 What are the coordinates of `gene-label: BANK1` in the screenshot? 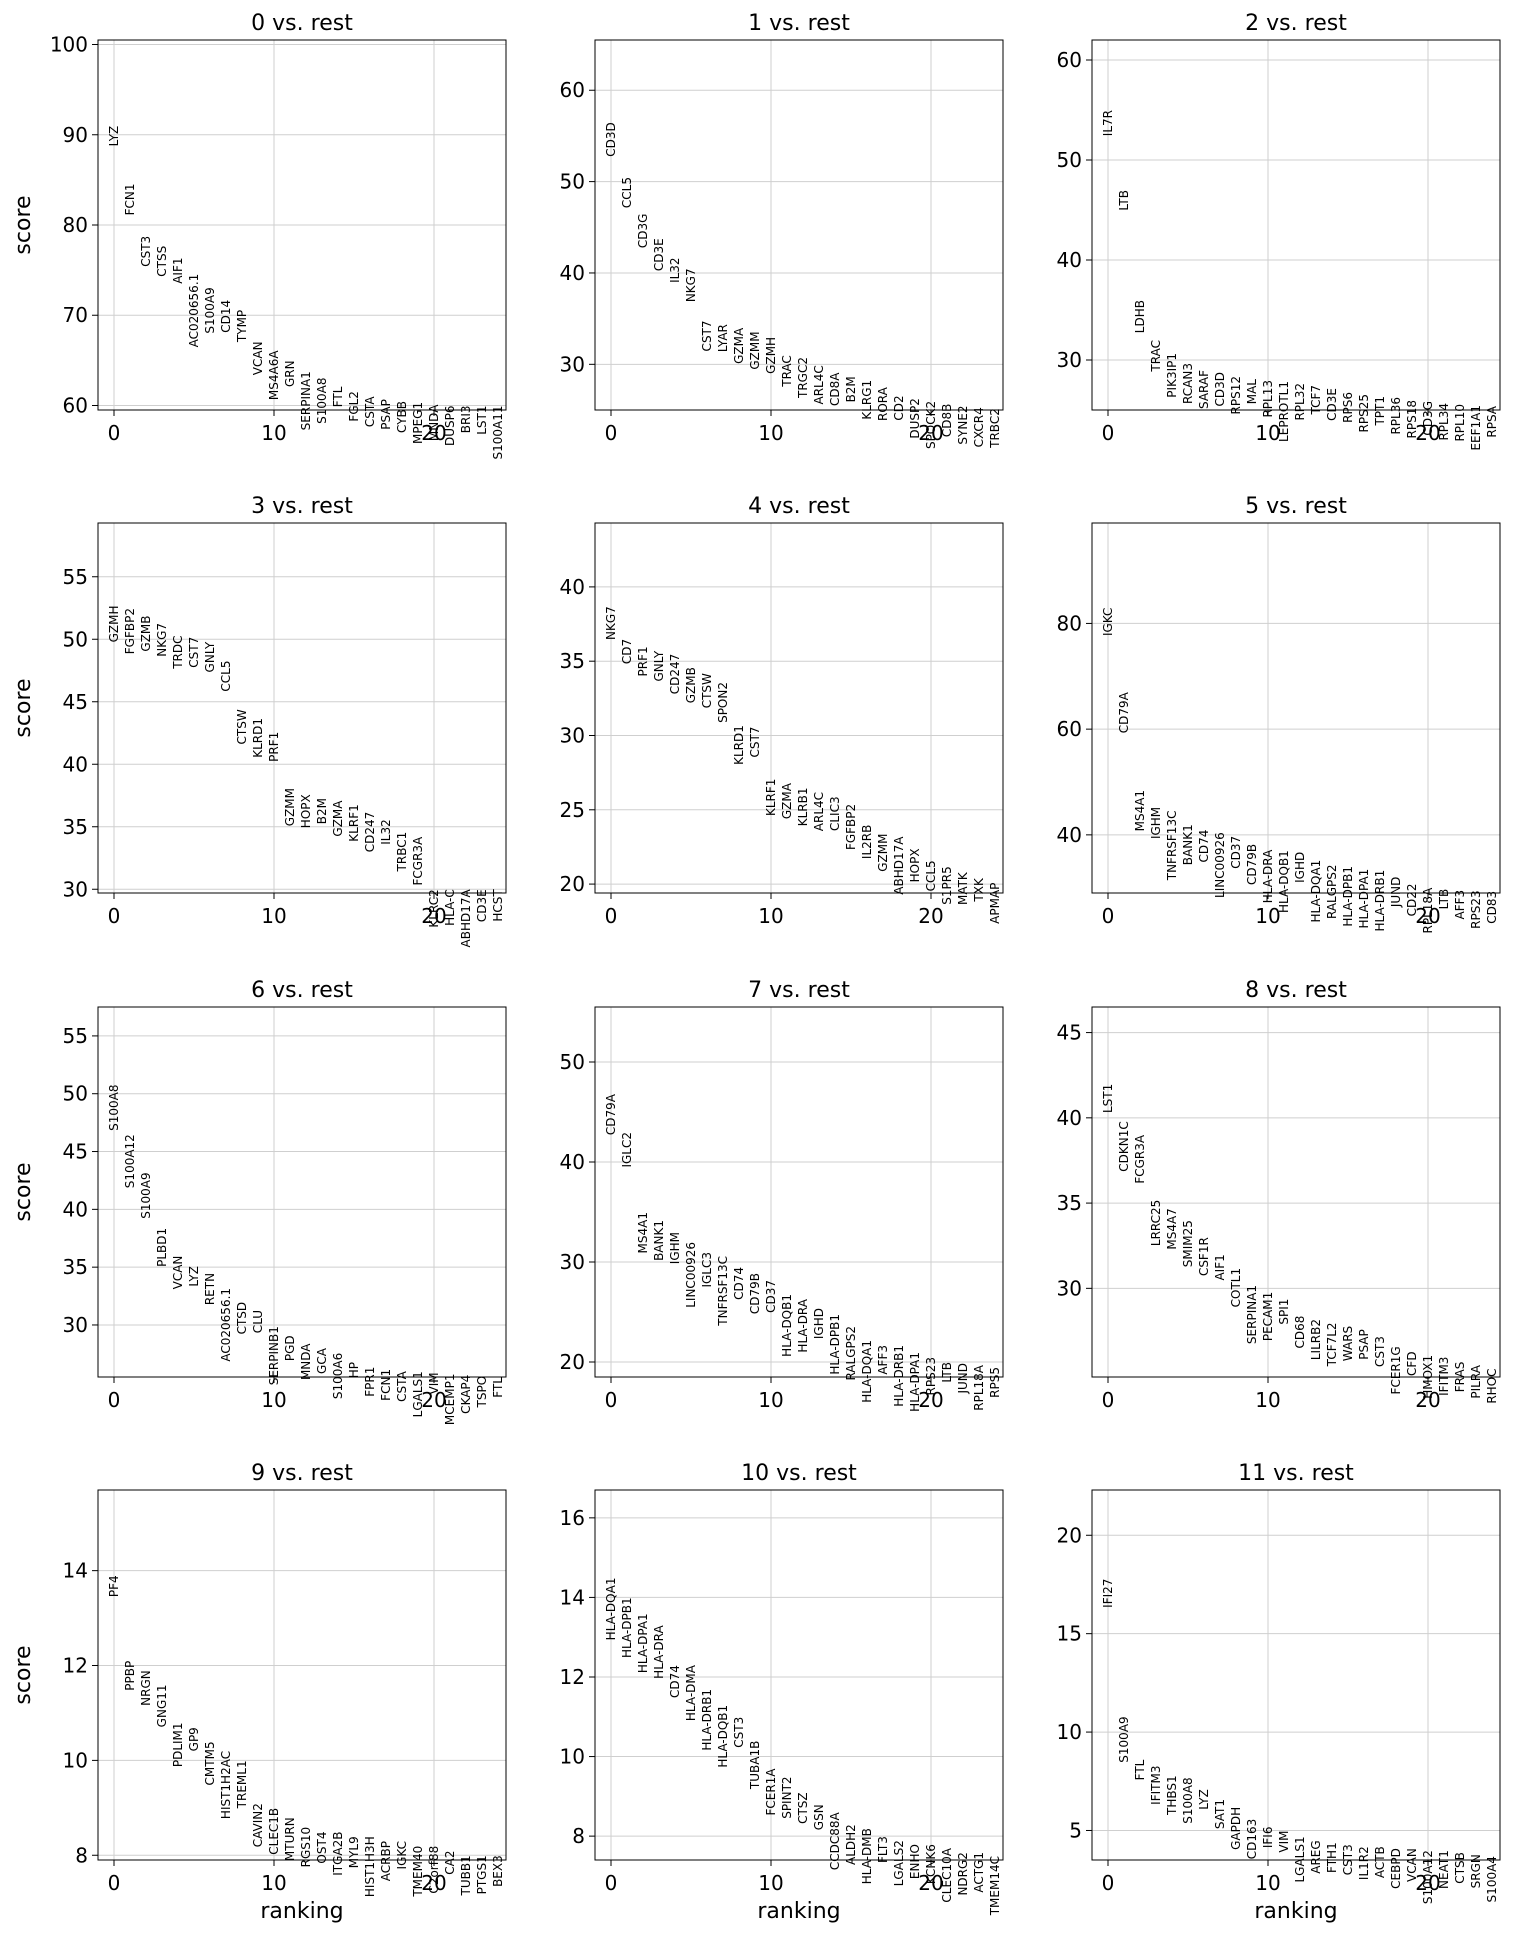 It's located at (1188, 844).